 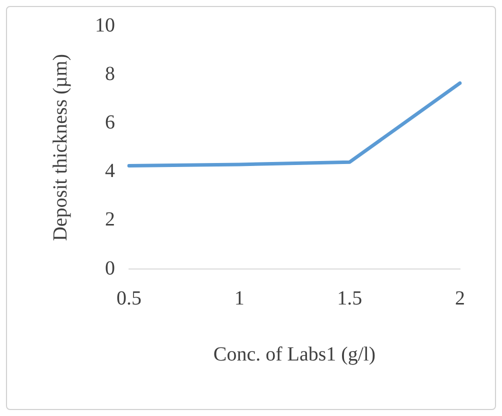 What do you see at coordinates (294, 354) in the screenshot?
I see `x-axis-title: Conc. of Labs1 (g/l)` at bounding box center [294, 354].